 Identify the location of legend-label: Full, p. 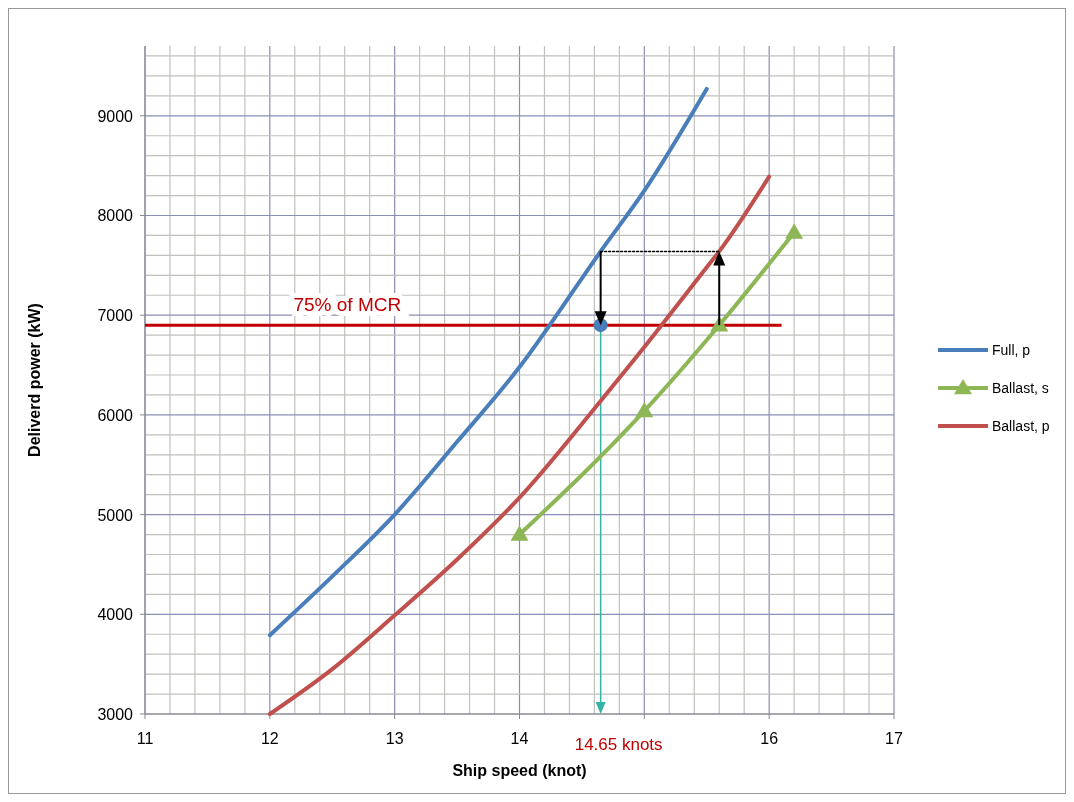
(1011, 350).